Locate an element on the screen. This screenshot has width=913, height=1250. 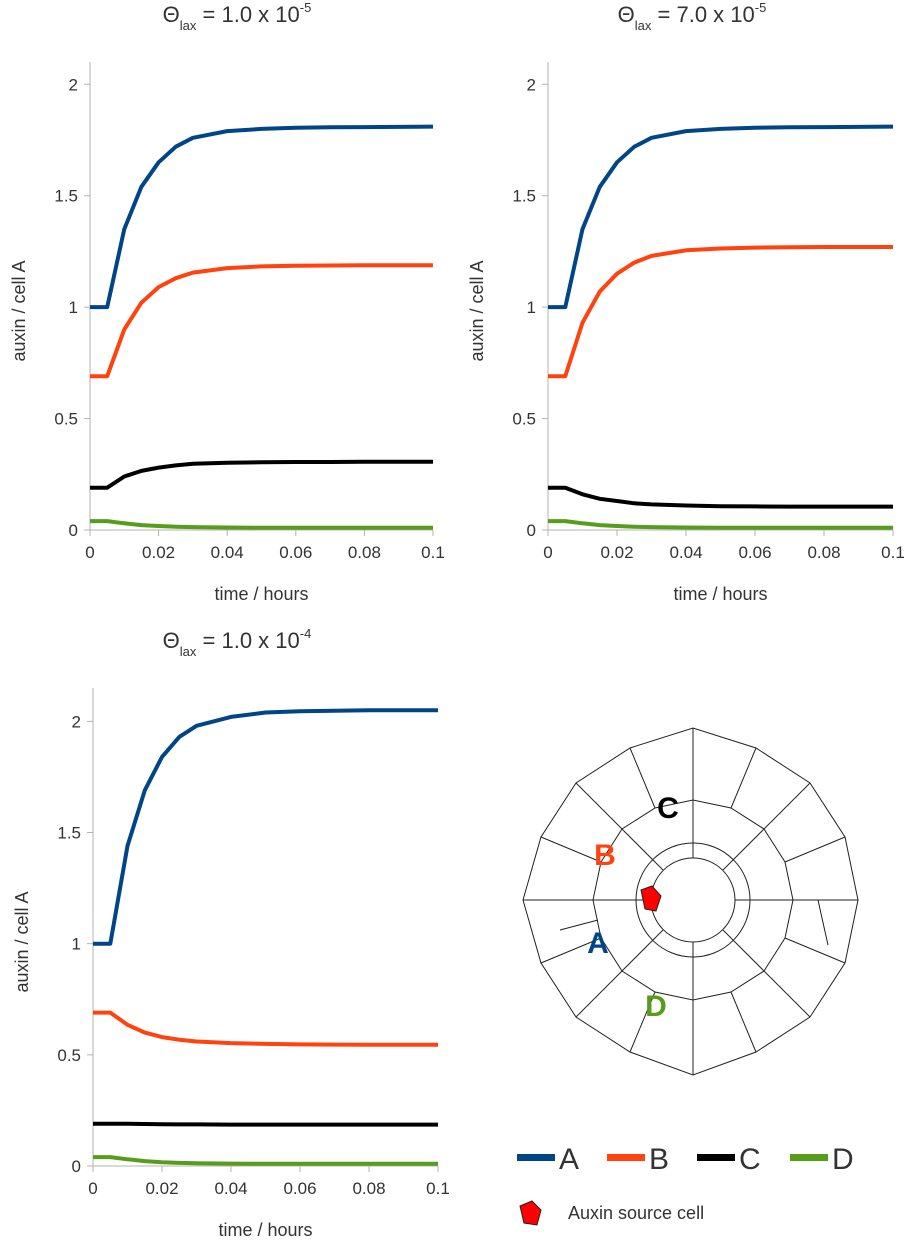
cell-label: C is located at coordinates (668, 808).